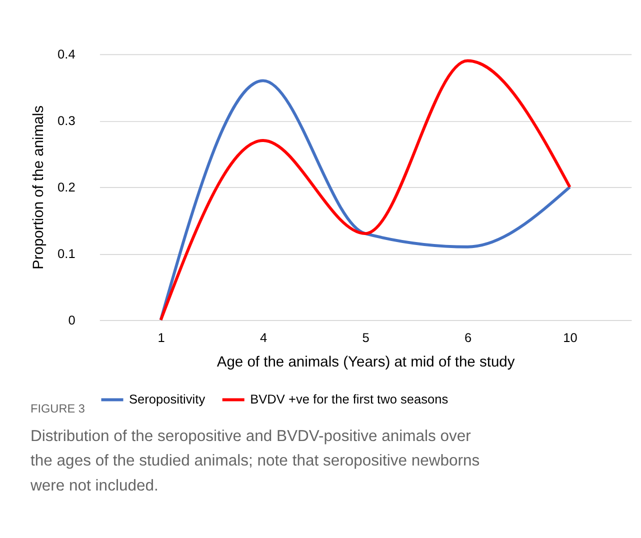 This screenshot has width=641, height=538. Describe the element at coordinates (349, 399) in the screenshot. I see `legend-label: BVDV +ve for the first two seasons` at that location.